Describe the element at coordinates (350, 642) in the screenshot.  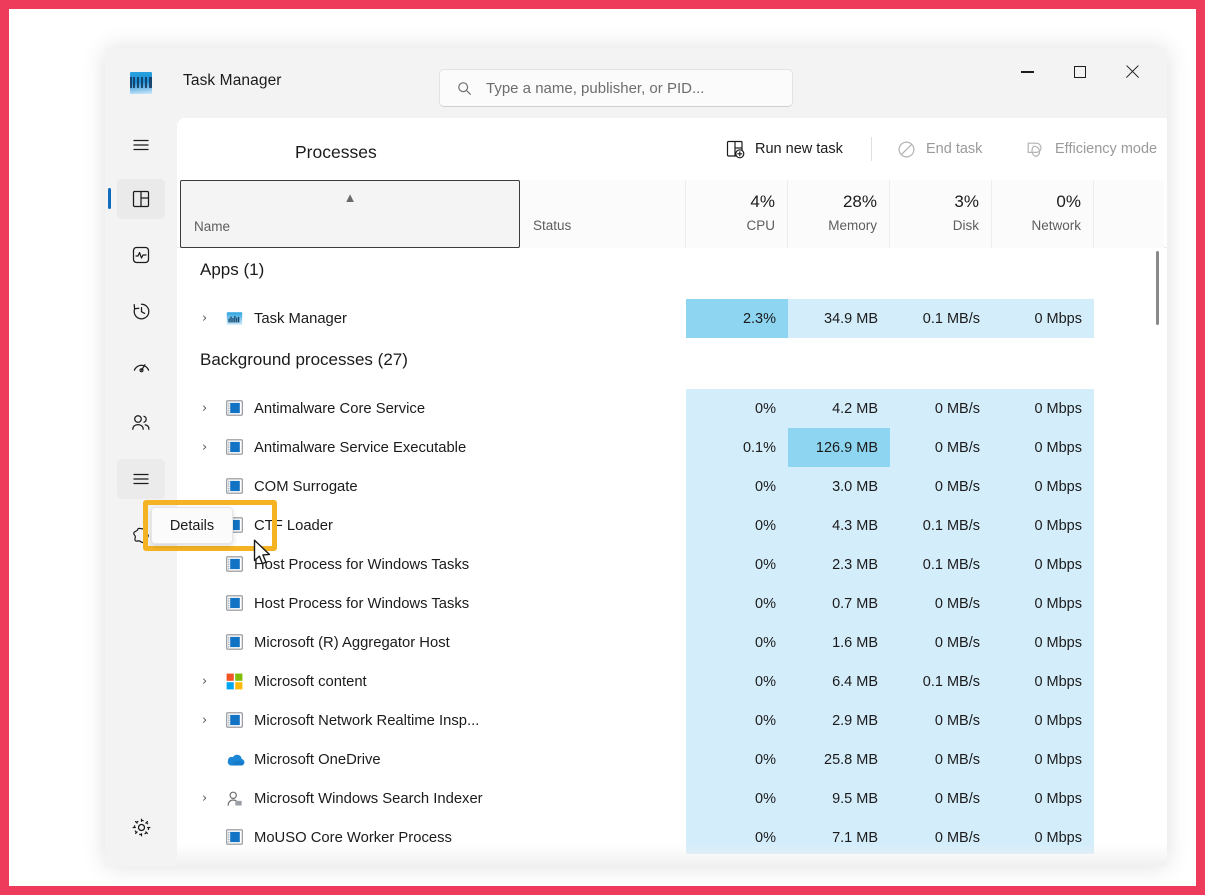
I see `process-name-cell: Microsoft (R) Aggregator Host` at that location.